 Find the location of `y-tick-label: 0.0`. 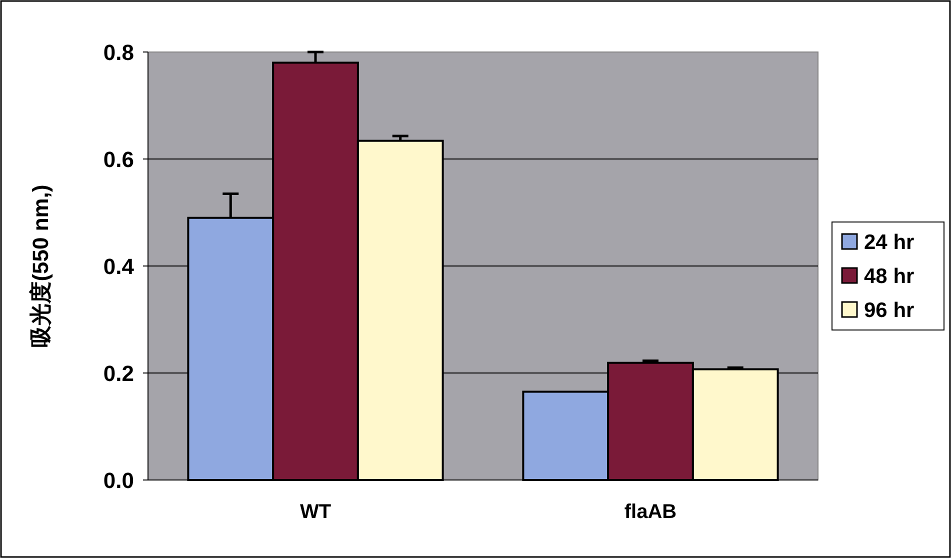

y-tick-label: 0.0 is located at coordinates (118, 480).